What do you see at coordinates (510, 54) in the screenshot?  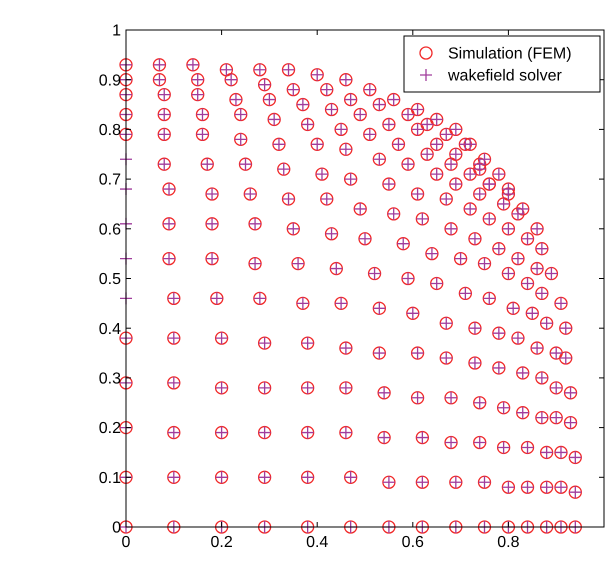 I see `legend-label: Simulation (FEM)` at bounding box center [510, 54].